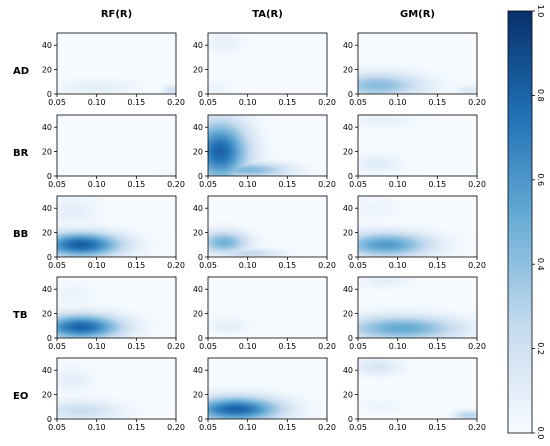 Image resolution: width=550 pixels, height=446 pixels. Describe the element at coordinates (21, 153) in the screenshot. I see `row-title: BR` at that location.